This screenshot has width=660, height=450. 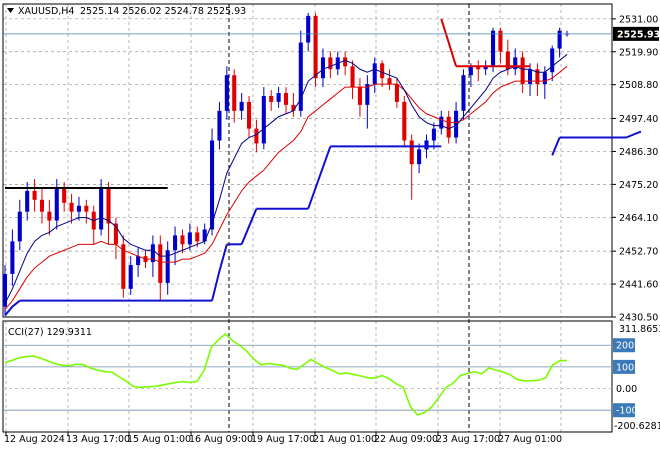 What do you see at coordinates (10, 10) in the screenshot?
I see `dropdown-triangle-icon` at bounding box center [10, 10].